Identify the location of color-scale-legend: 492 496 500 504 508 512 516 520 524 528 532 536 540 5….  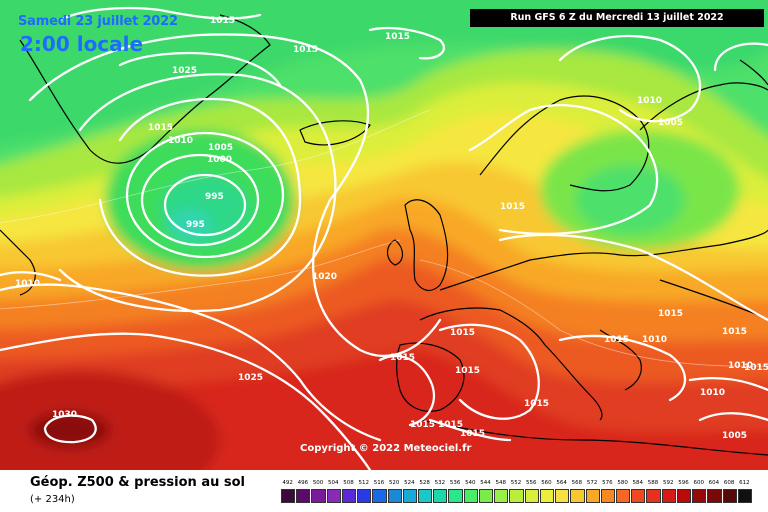
(516, 494).